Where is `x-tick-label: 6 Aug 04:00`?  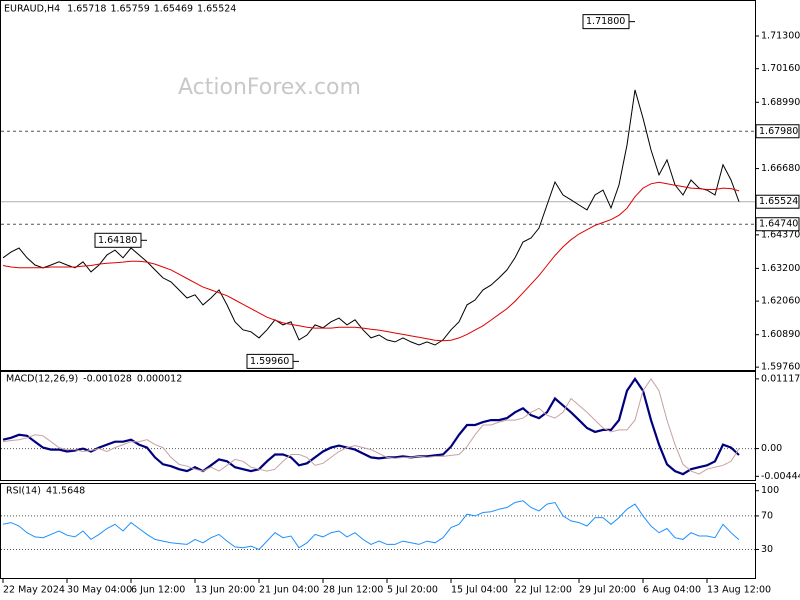 x-tick-label: 6 Aug 04:00 is located at coordinates (672, 590).